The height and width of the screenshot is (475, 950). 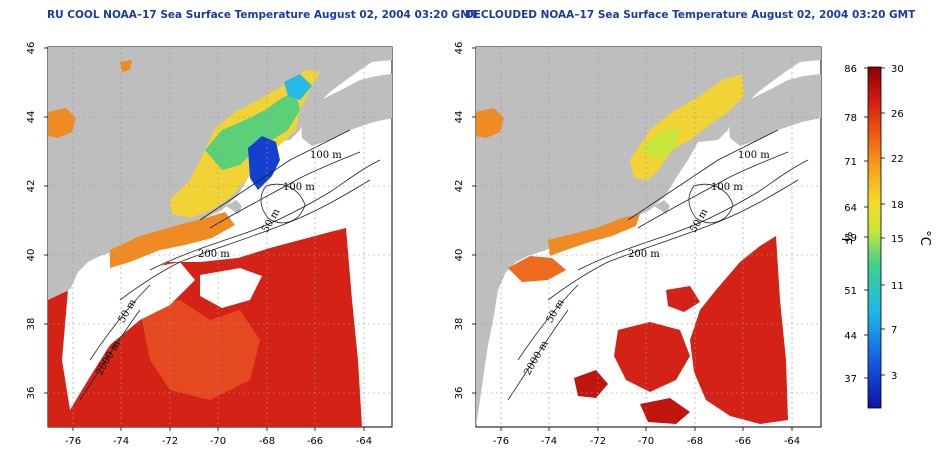 What do you see at coordinates (598, 441) in the screenshot?
I see `right-x-tick-2: -72` at bounding box center [598, 441].